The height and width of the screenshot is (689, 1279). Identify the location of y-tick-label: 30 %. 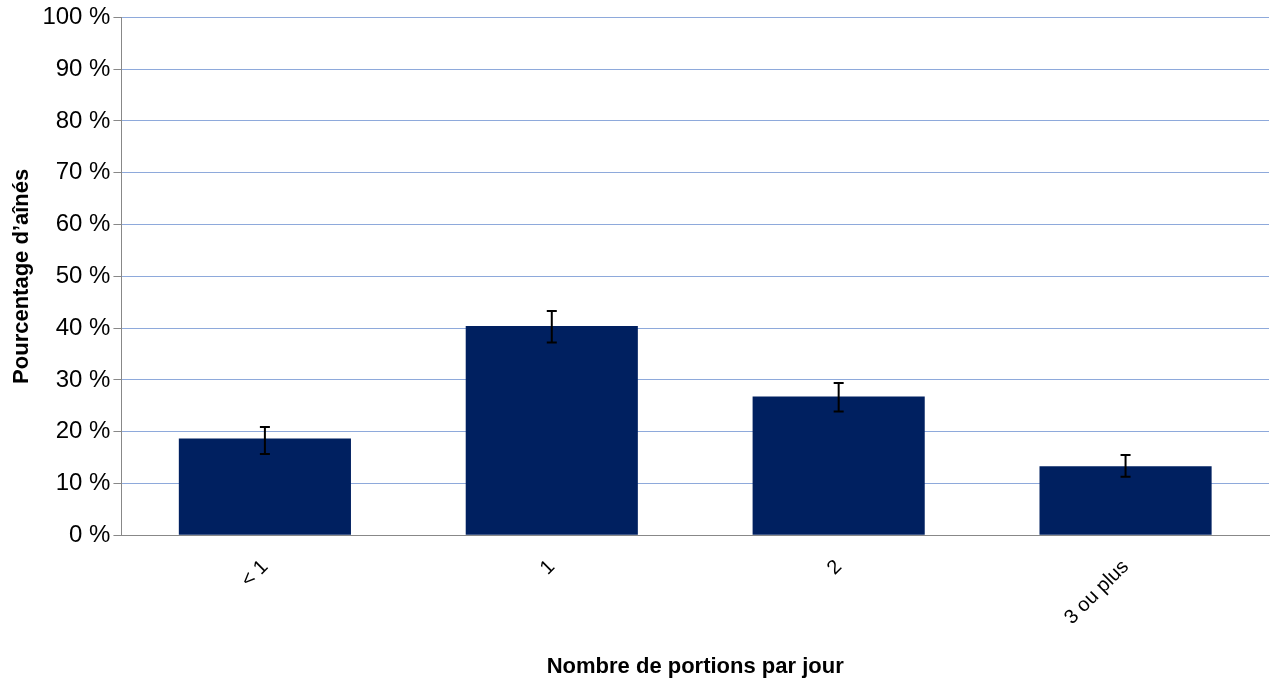
(83, 378).